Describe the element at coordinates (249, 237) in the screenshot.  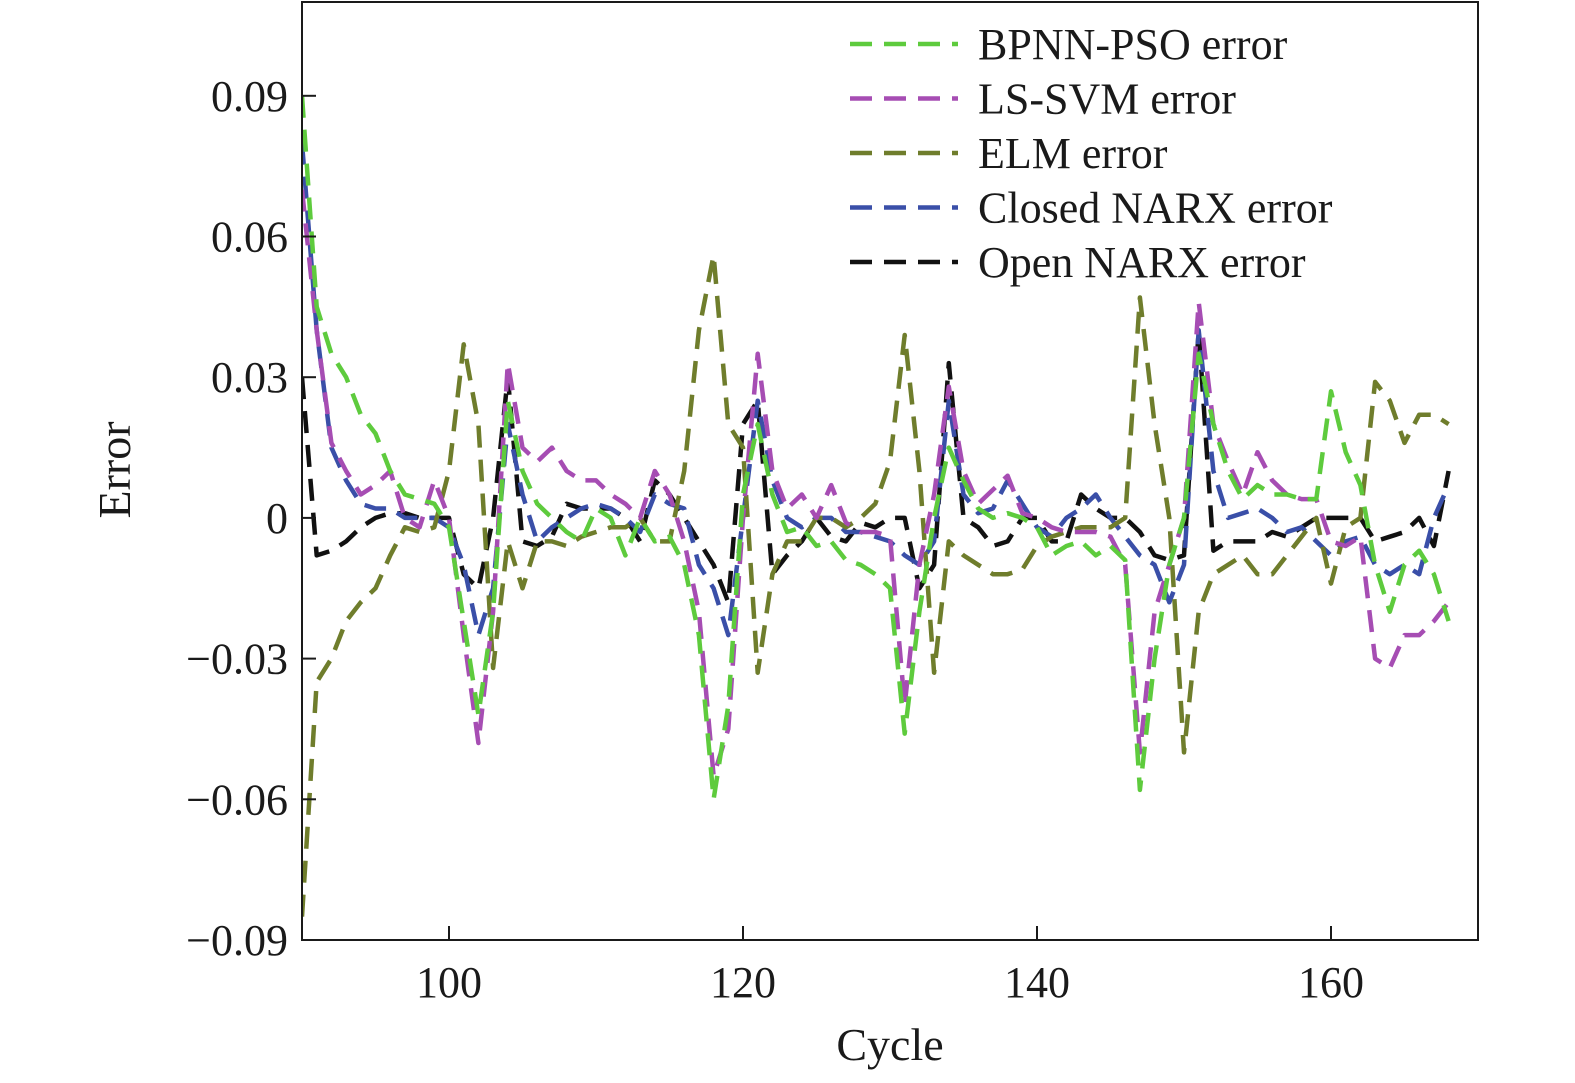
I see `y-tick-label: 0.06` at that location.